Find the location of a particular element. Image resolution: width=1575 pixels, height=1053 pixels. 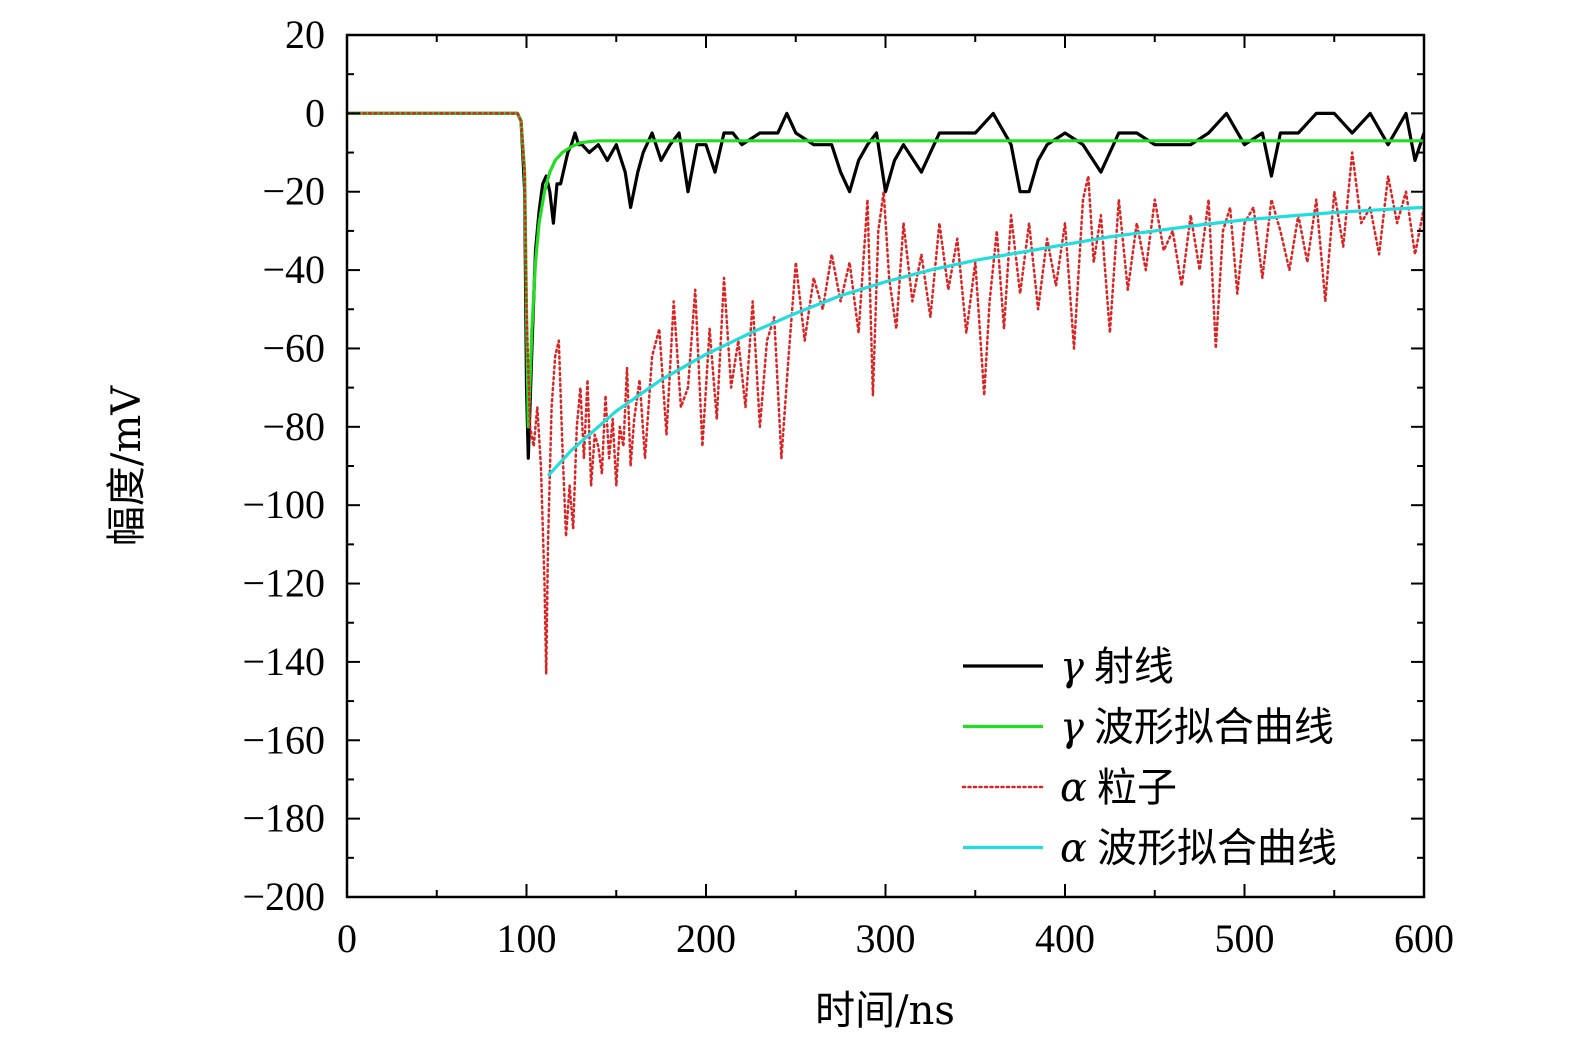

y-tick-label: −20 is located at coordinates (293, 191).